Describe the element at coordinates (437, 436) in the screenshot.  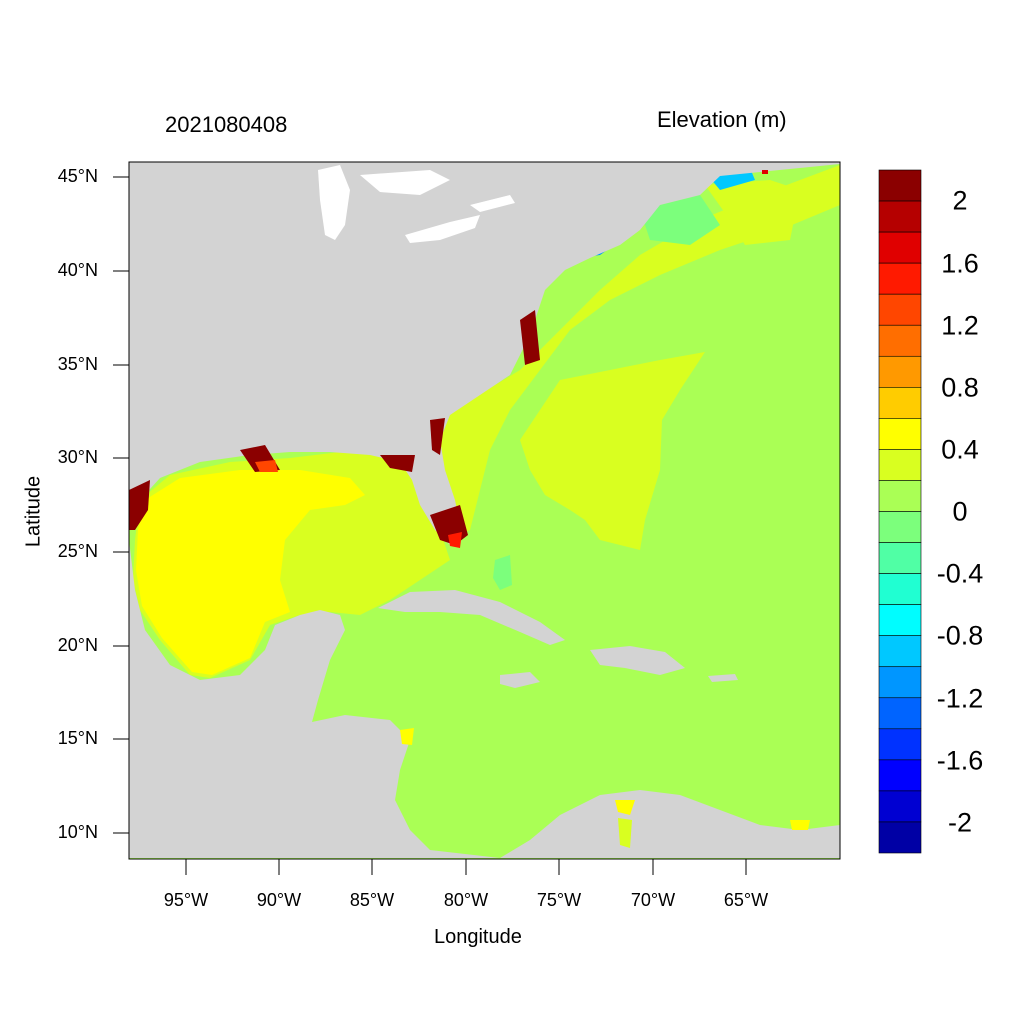
I see `georgia-surge` at that location.